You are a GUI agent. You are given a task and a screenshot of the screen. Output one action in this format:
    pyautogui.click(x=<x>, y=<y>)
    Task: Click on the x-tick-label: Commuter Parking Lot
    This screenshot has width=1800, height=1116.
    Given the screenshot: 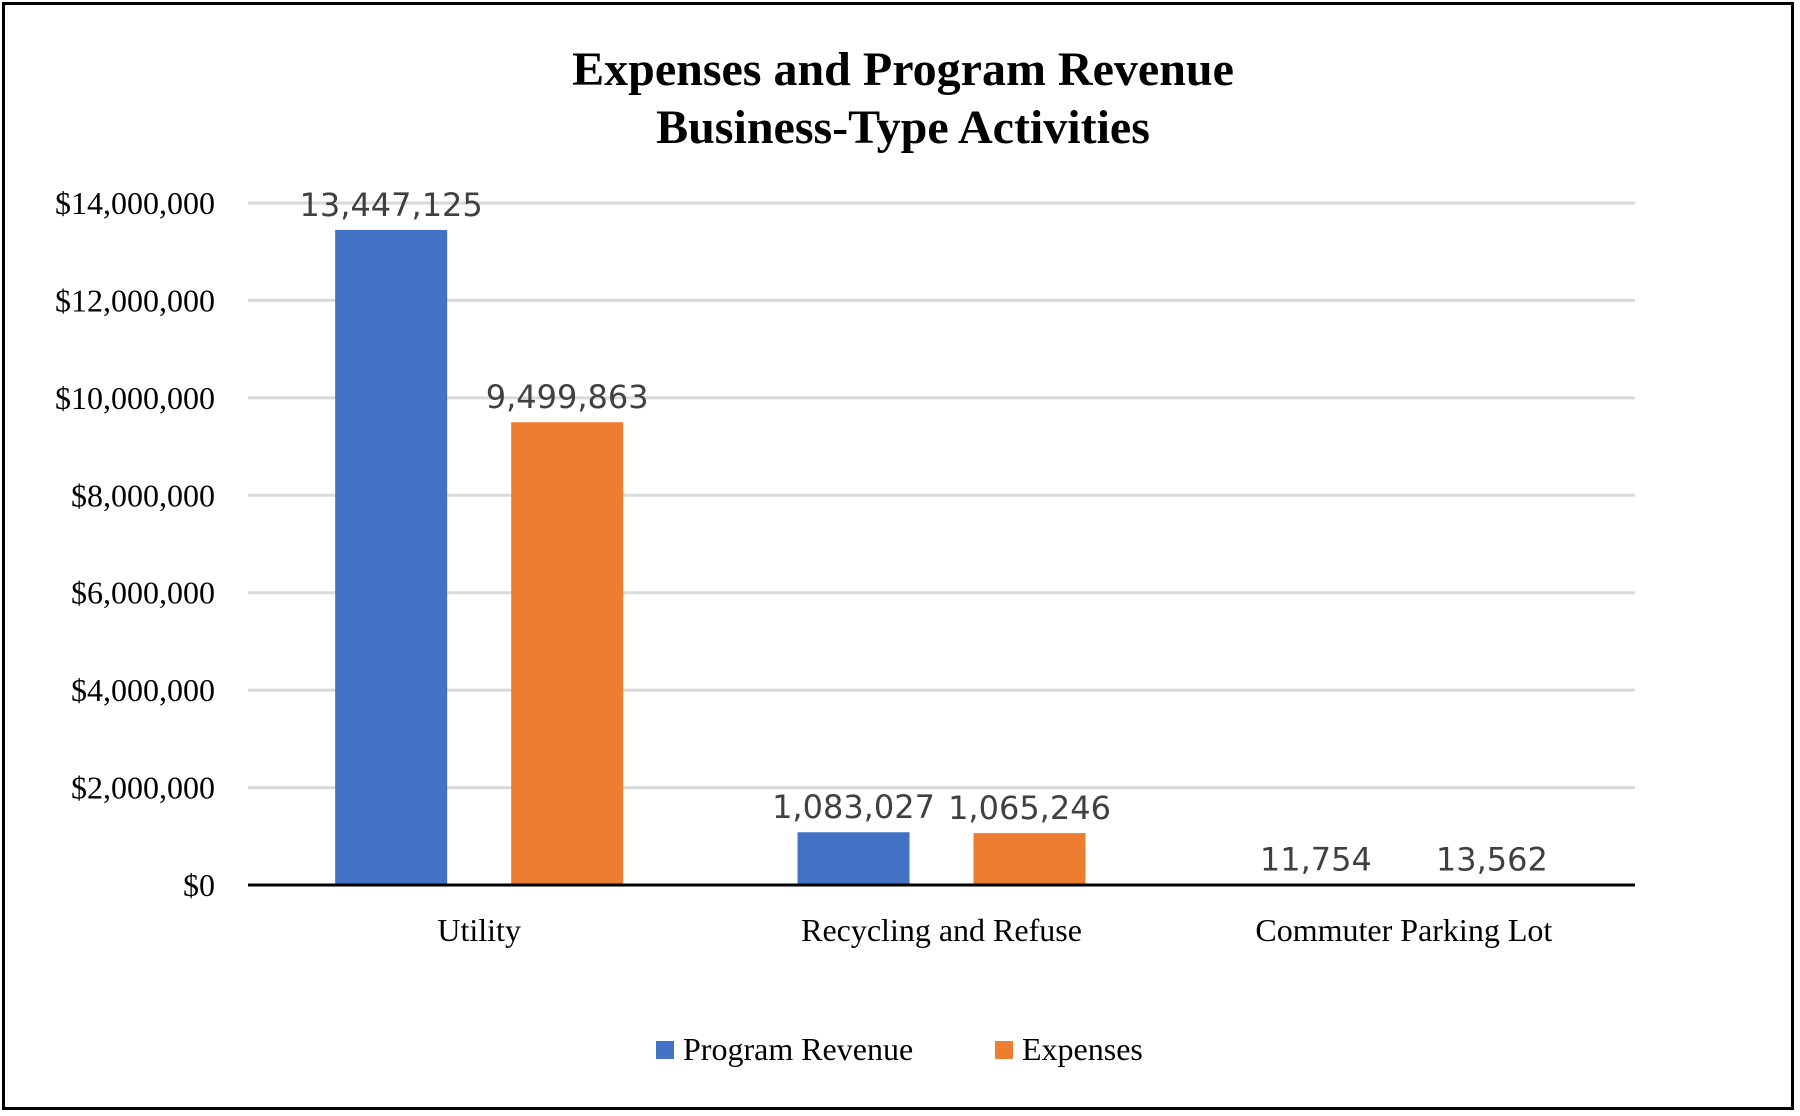 What is the action you would take?
    pyautogui.click(x=1403, y=930)
    